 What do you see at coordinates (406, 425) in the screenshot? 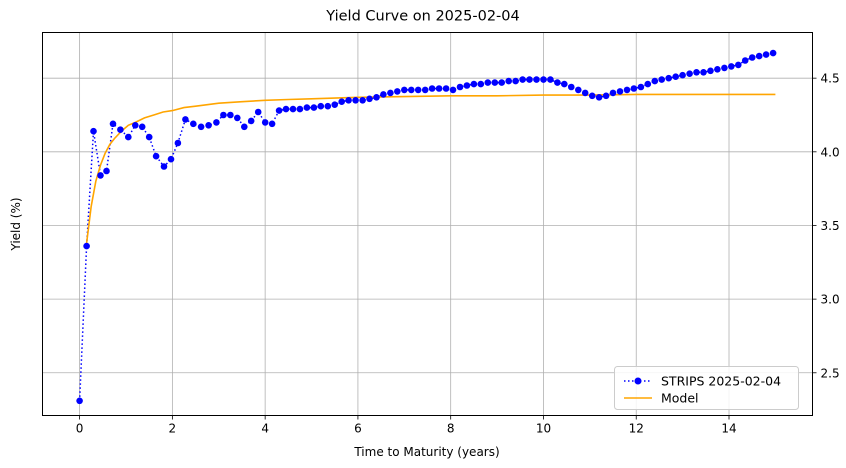
I see `x-axis: 0 2 4 6 8 10 12 14` at bounding box center [406, 425].